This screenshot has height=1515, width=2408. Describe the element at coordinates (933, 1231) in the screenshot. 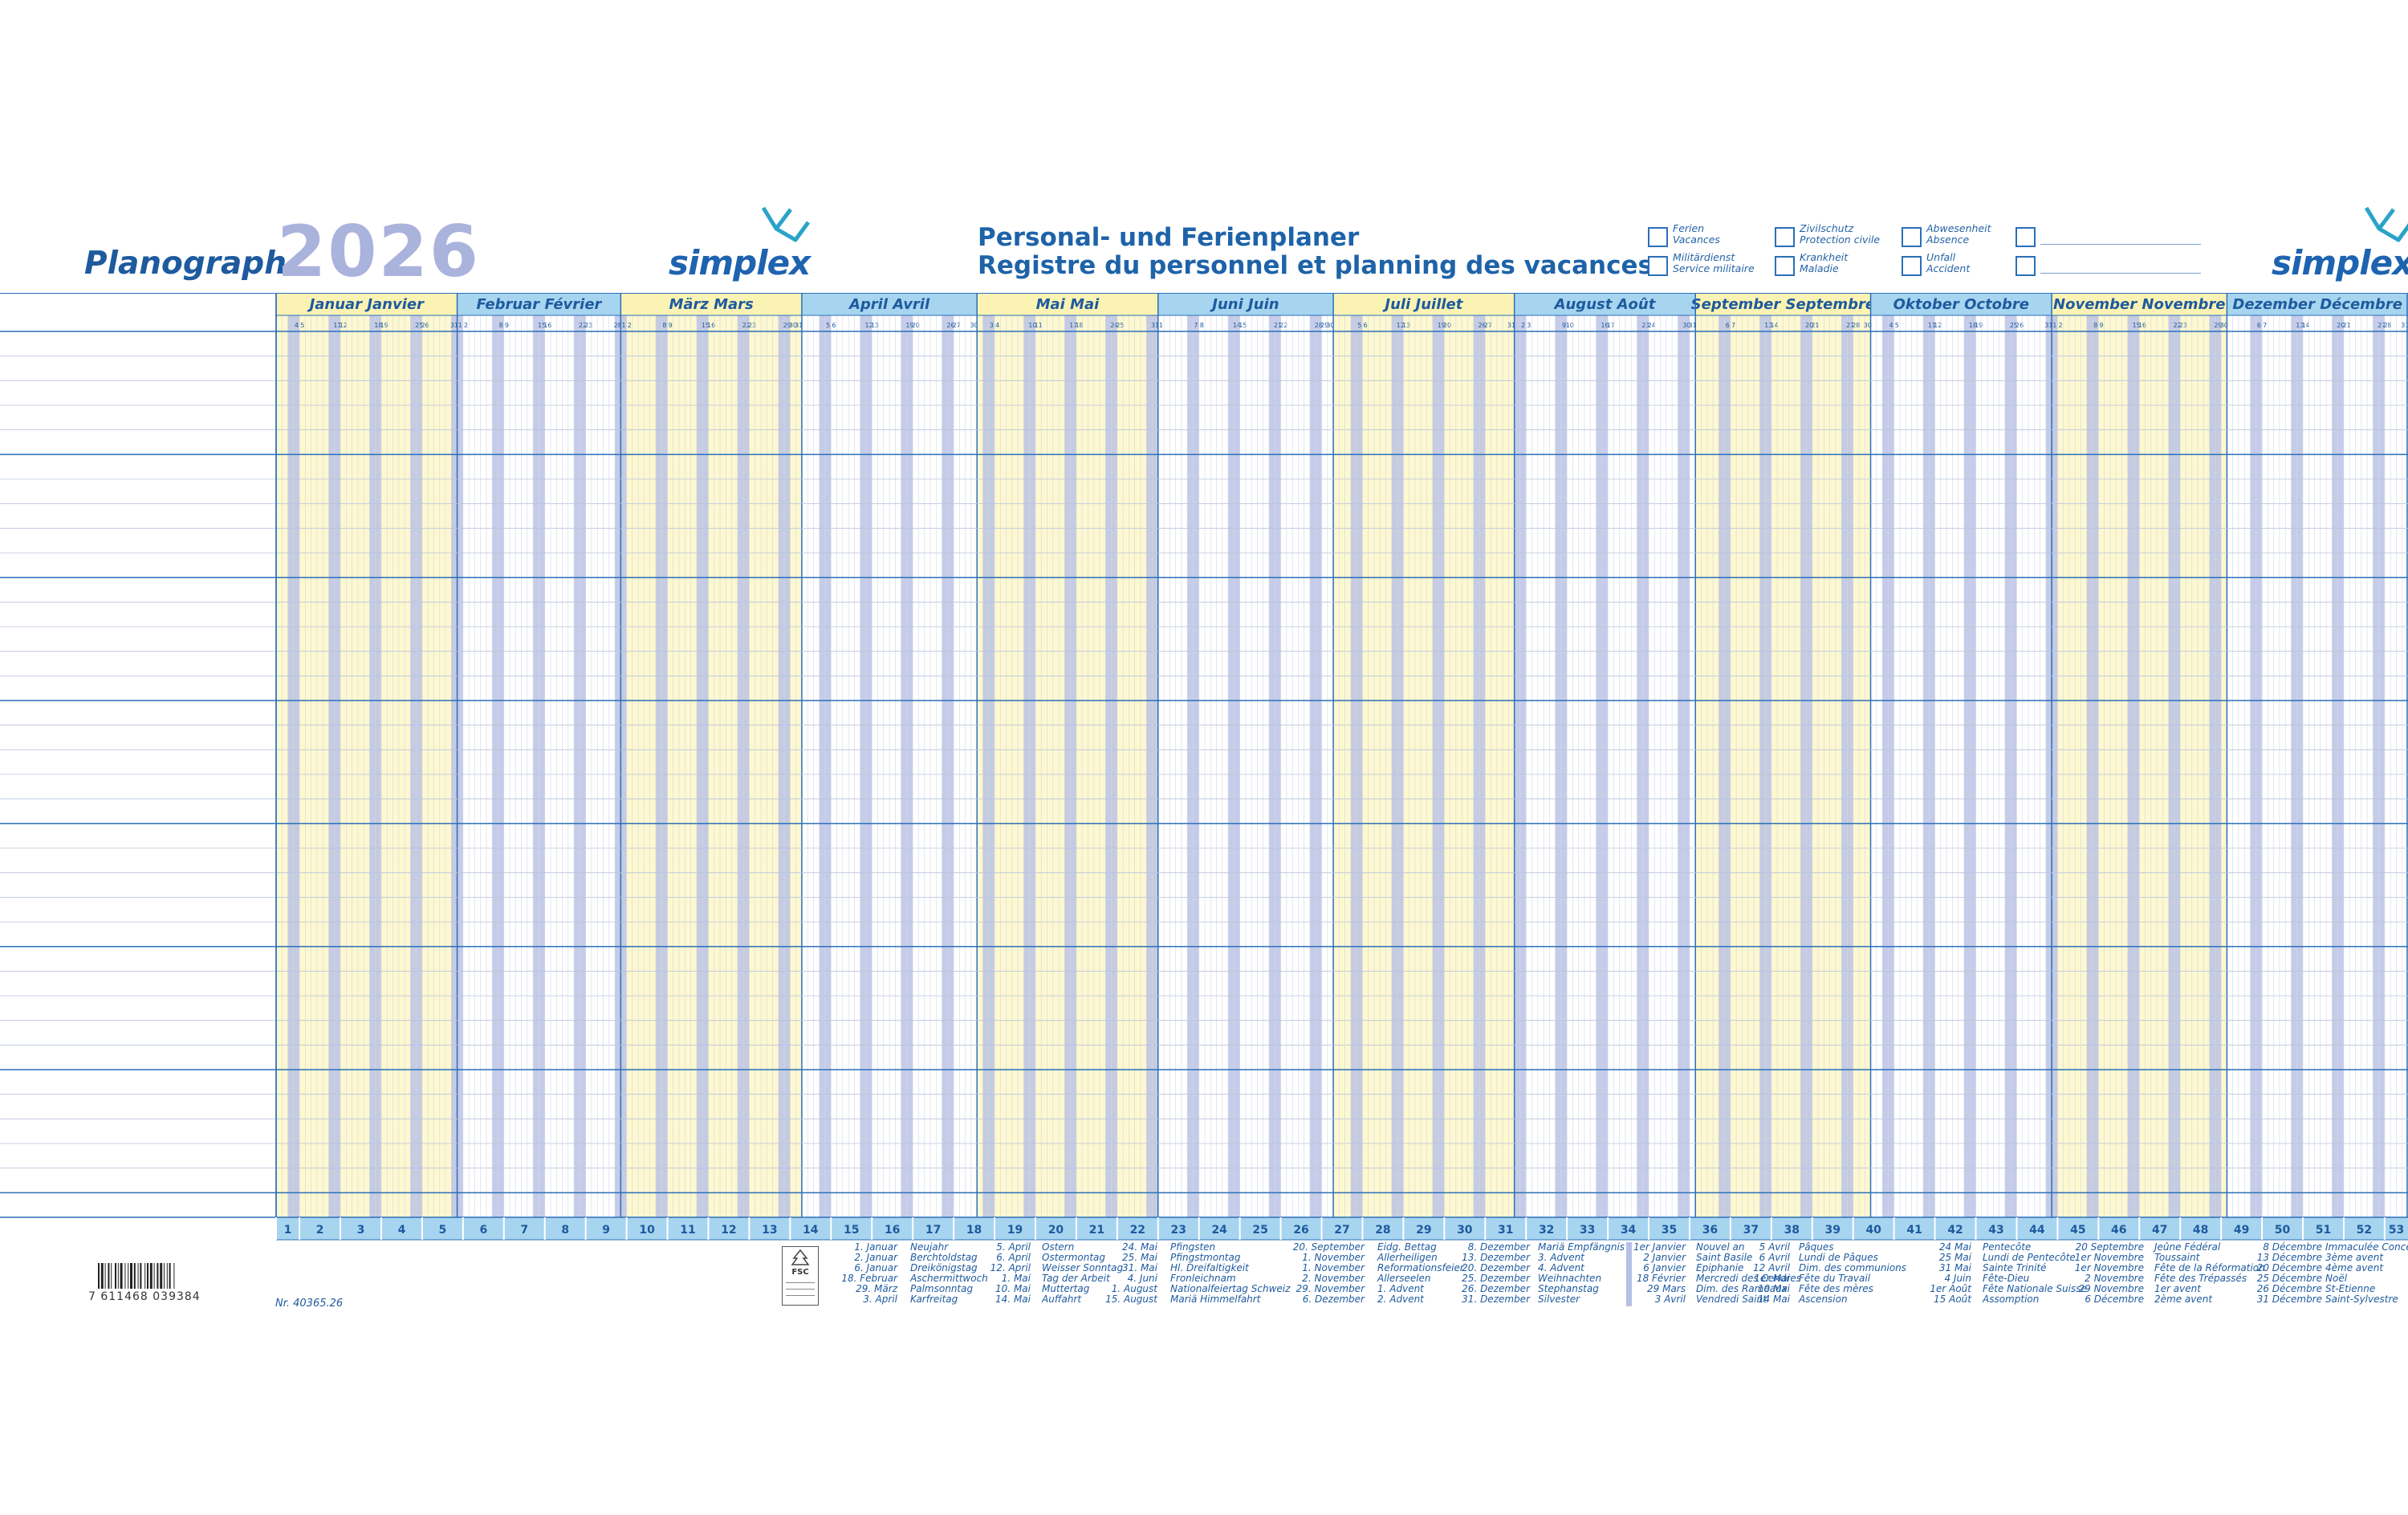

I see `week-number: 17` at that location.